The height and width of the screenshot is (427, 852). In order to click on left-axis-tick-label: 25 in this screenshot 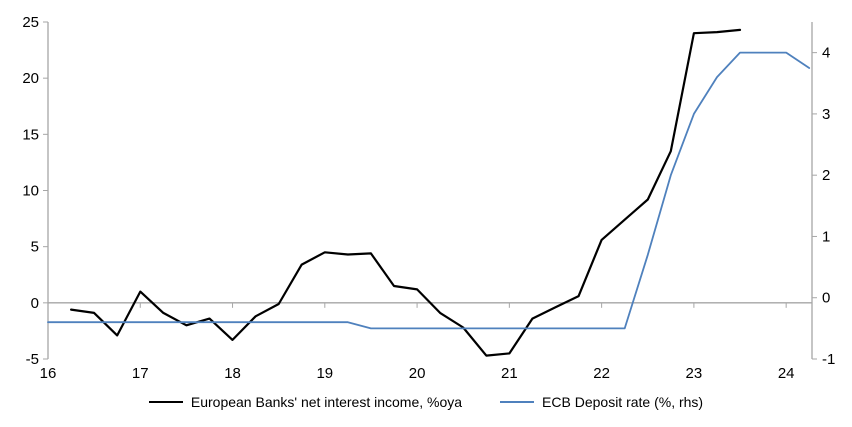, I will do `click(30, 22)`.